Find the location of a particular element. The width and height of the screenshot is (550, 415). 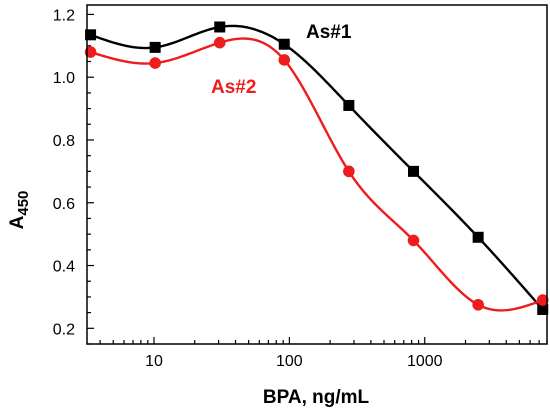

y-tick-label: 1.0 is located at coordinates (64, 78).